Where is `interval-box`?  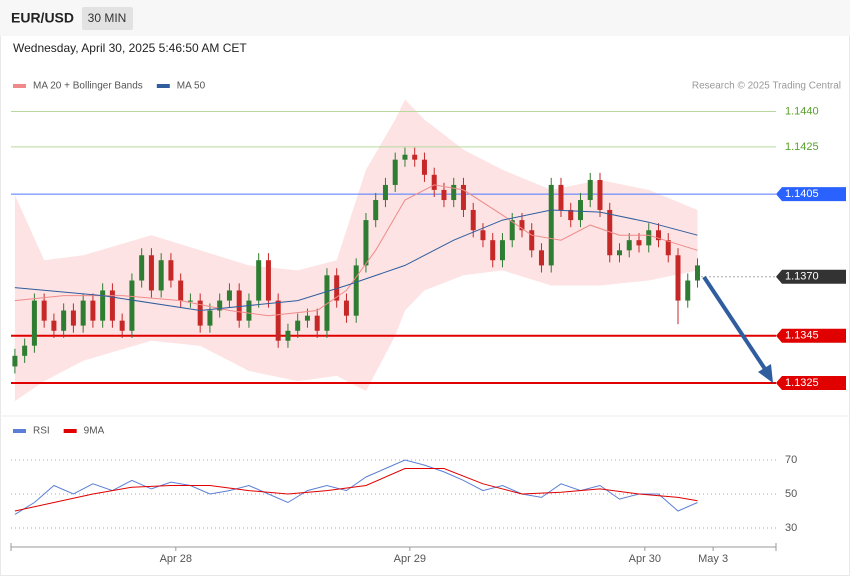
interval-box is located at coordinates (107, 18).